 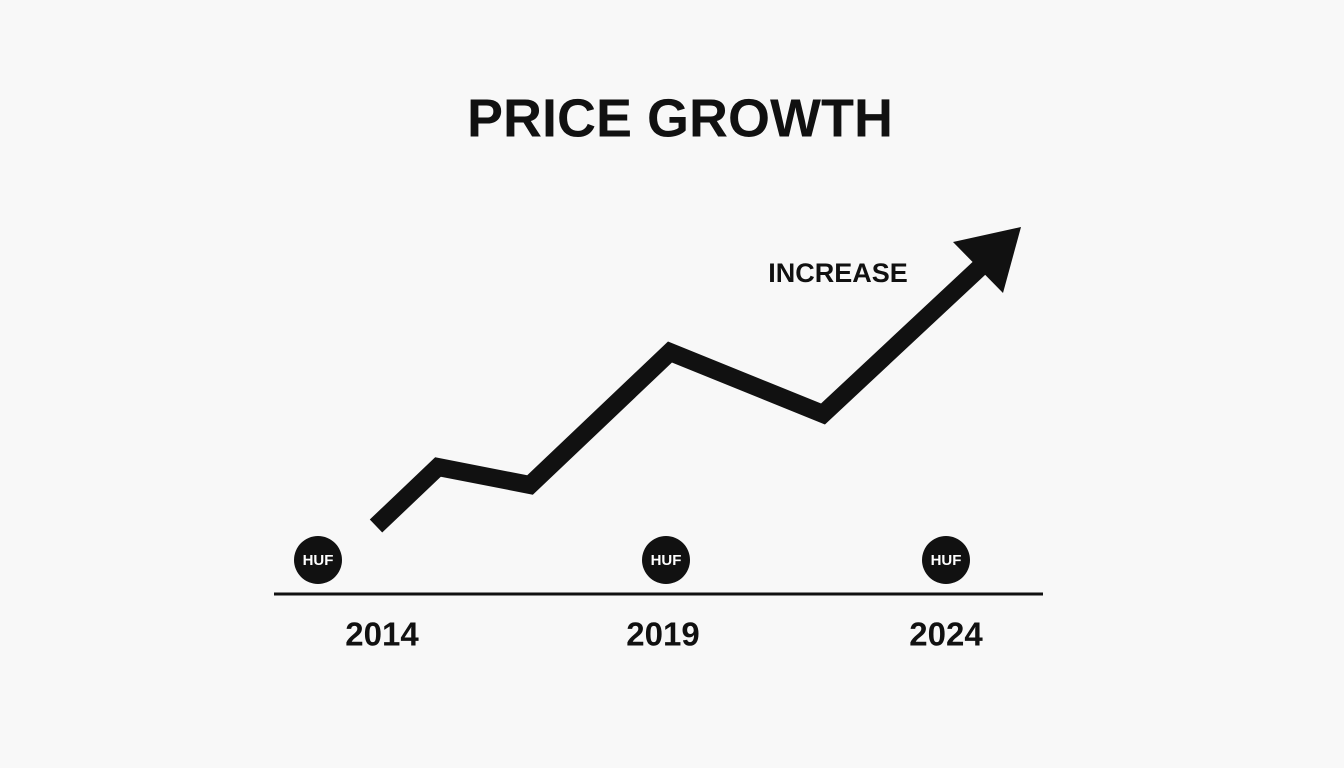 I want to click on annotation: INCREASE, so click(x=838, y=273).